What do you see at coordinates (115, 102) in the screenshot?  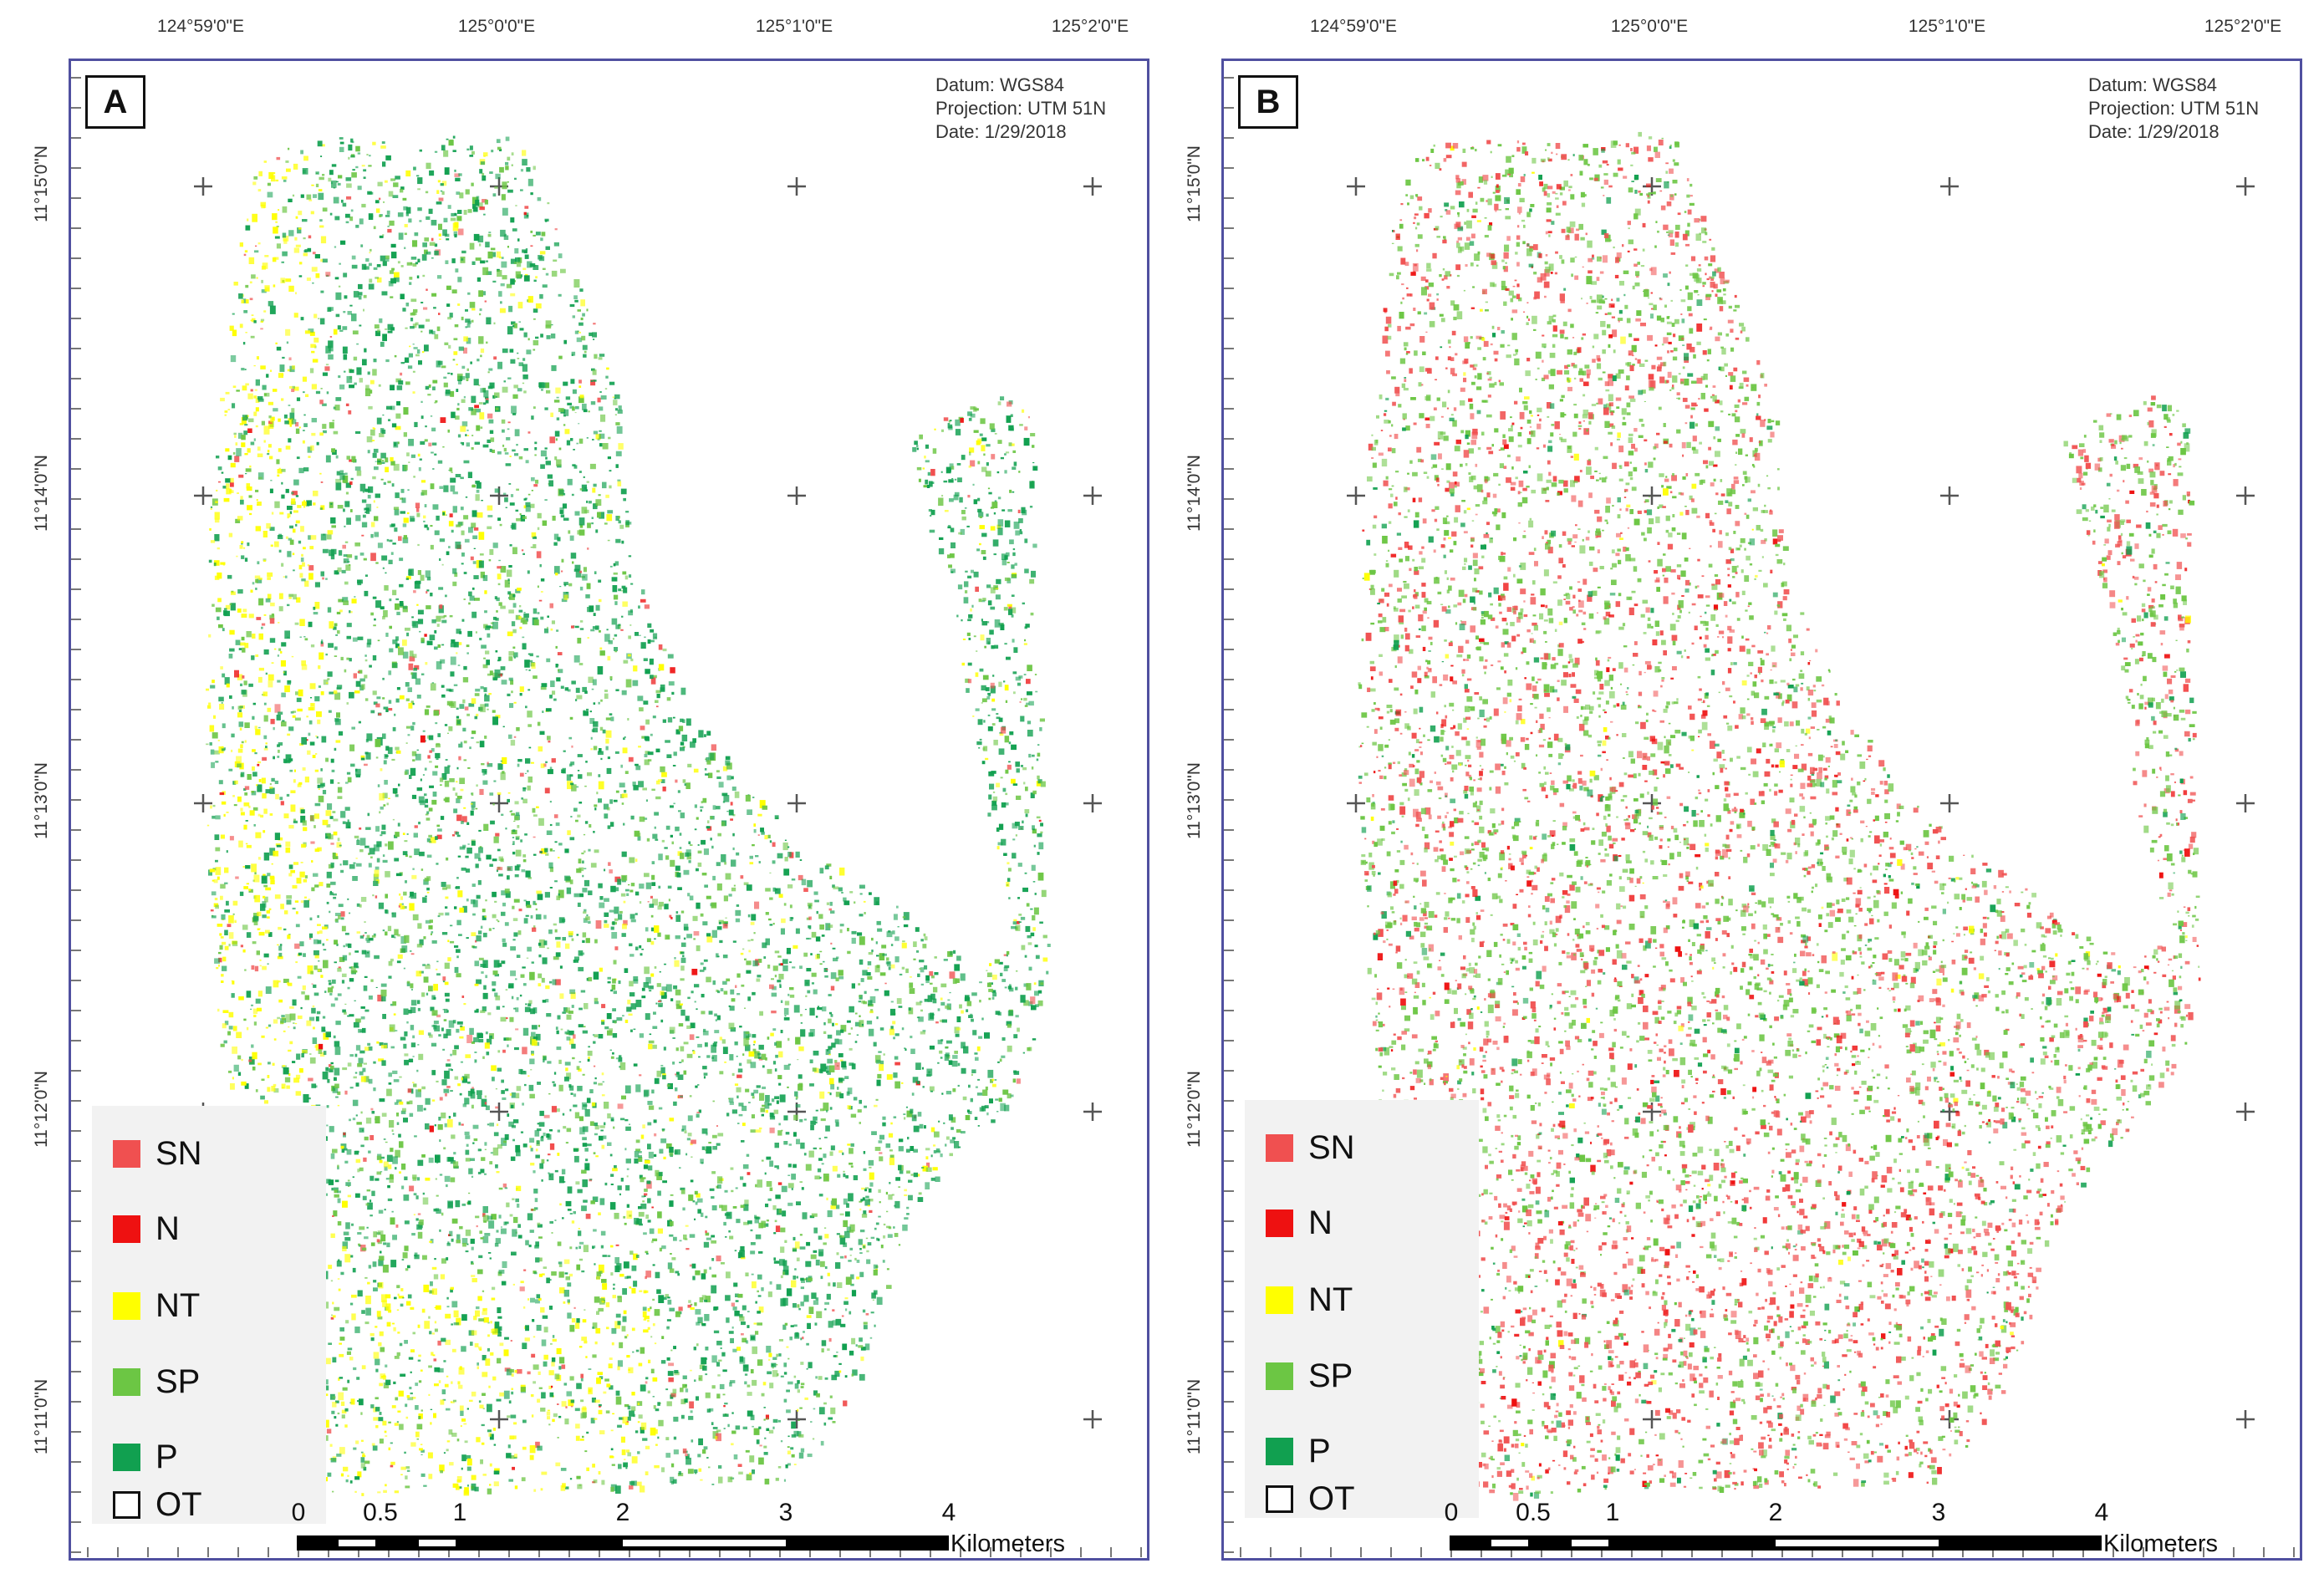 I see `panel-label: A` at bounding box center [115, 102].